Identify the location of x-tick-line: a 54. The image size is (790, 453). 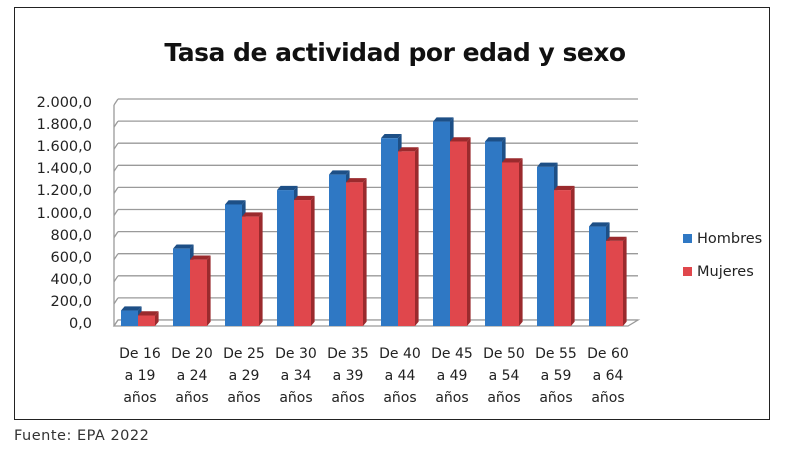
(504, 376).